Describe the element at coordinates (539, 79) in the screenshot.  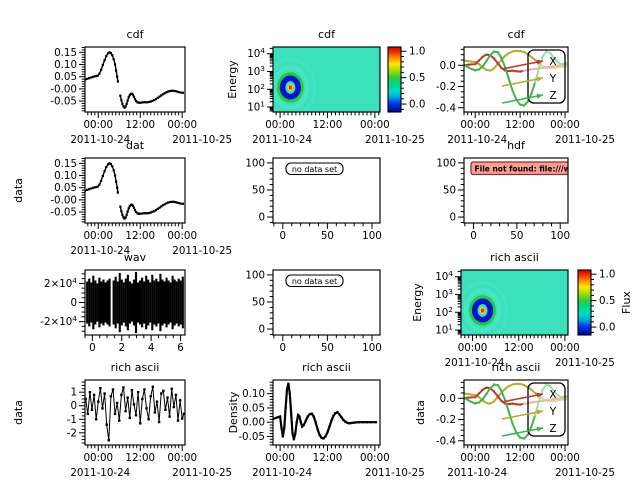
I see `legend-arrowhead` at that location.